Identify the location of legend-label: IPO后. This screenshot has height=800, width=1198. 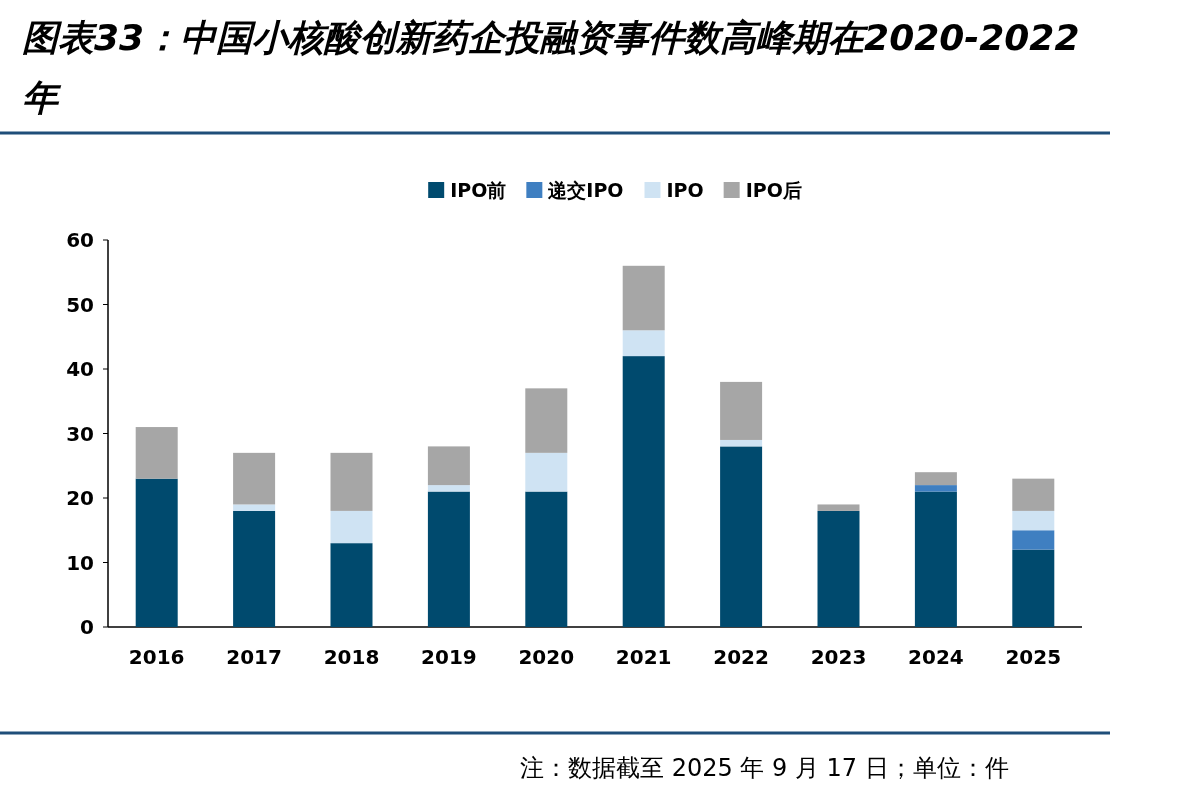
(773, 190).